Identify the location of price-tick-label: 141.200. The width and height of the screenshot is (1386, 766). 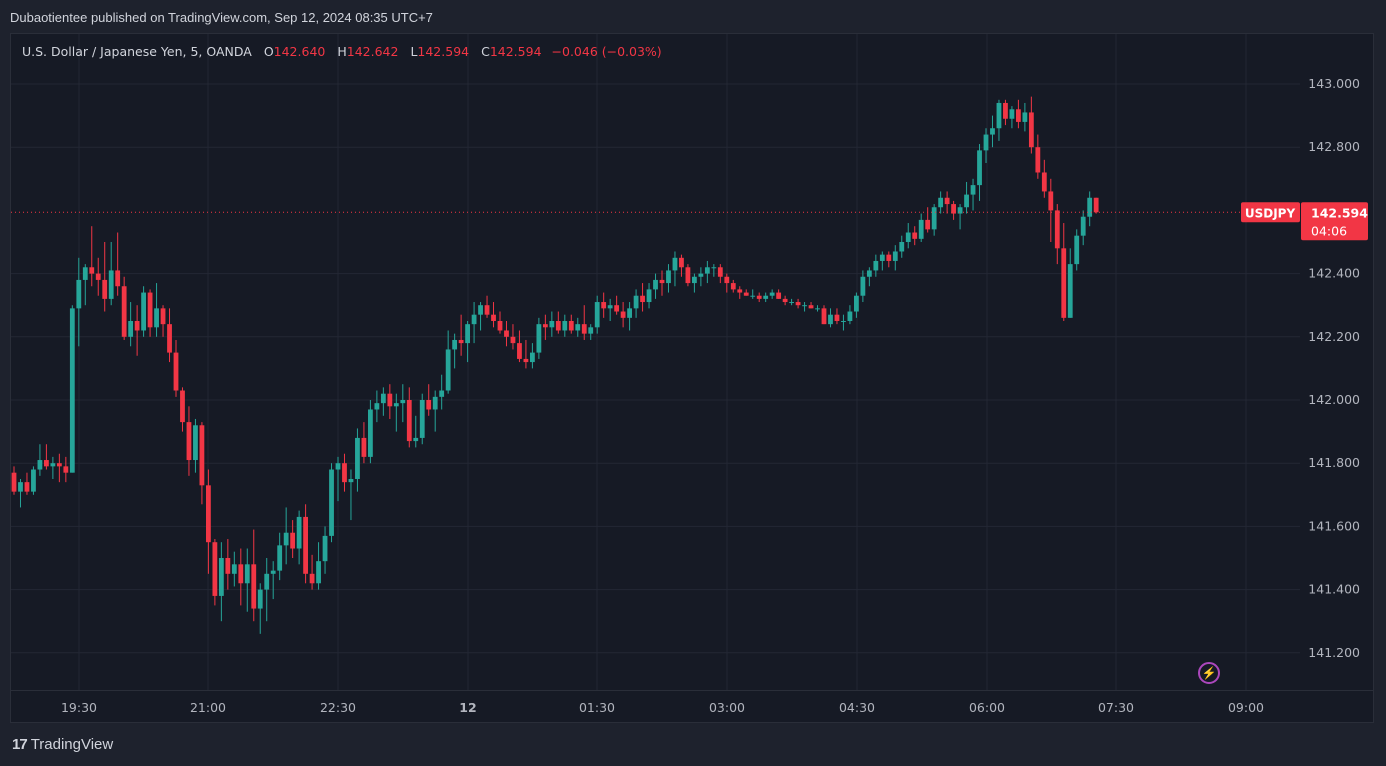
(1334, 652).